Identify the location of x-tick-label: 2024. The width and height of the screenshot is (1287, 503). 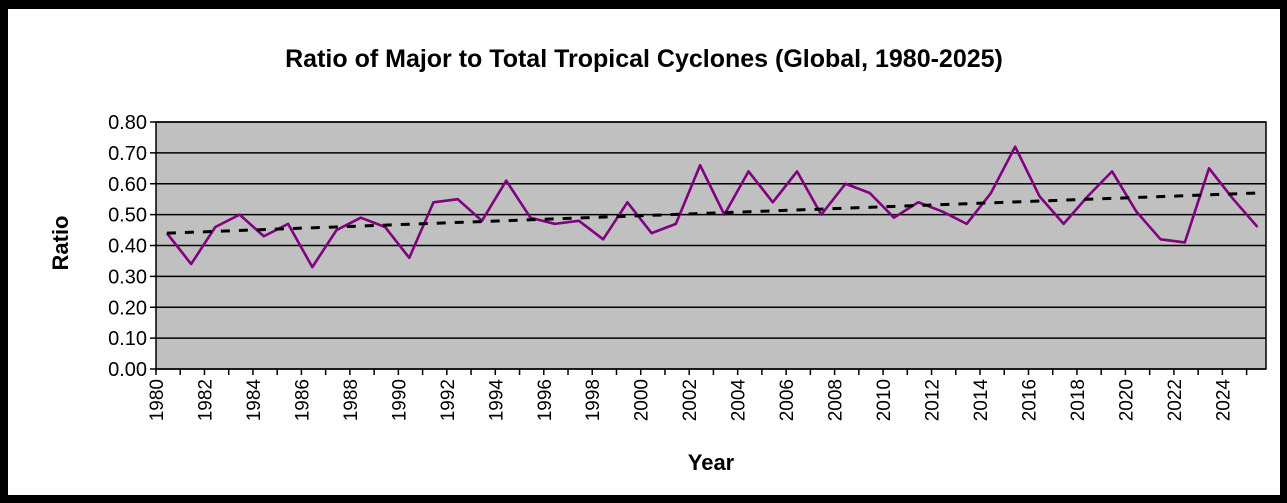
(1223, 400).